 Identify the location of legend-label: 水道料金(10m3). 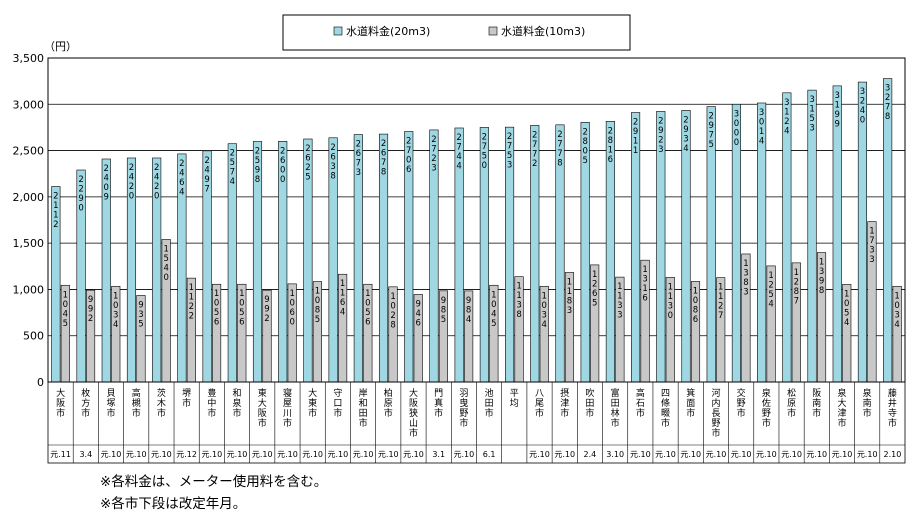
(543, 31).